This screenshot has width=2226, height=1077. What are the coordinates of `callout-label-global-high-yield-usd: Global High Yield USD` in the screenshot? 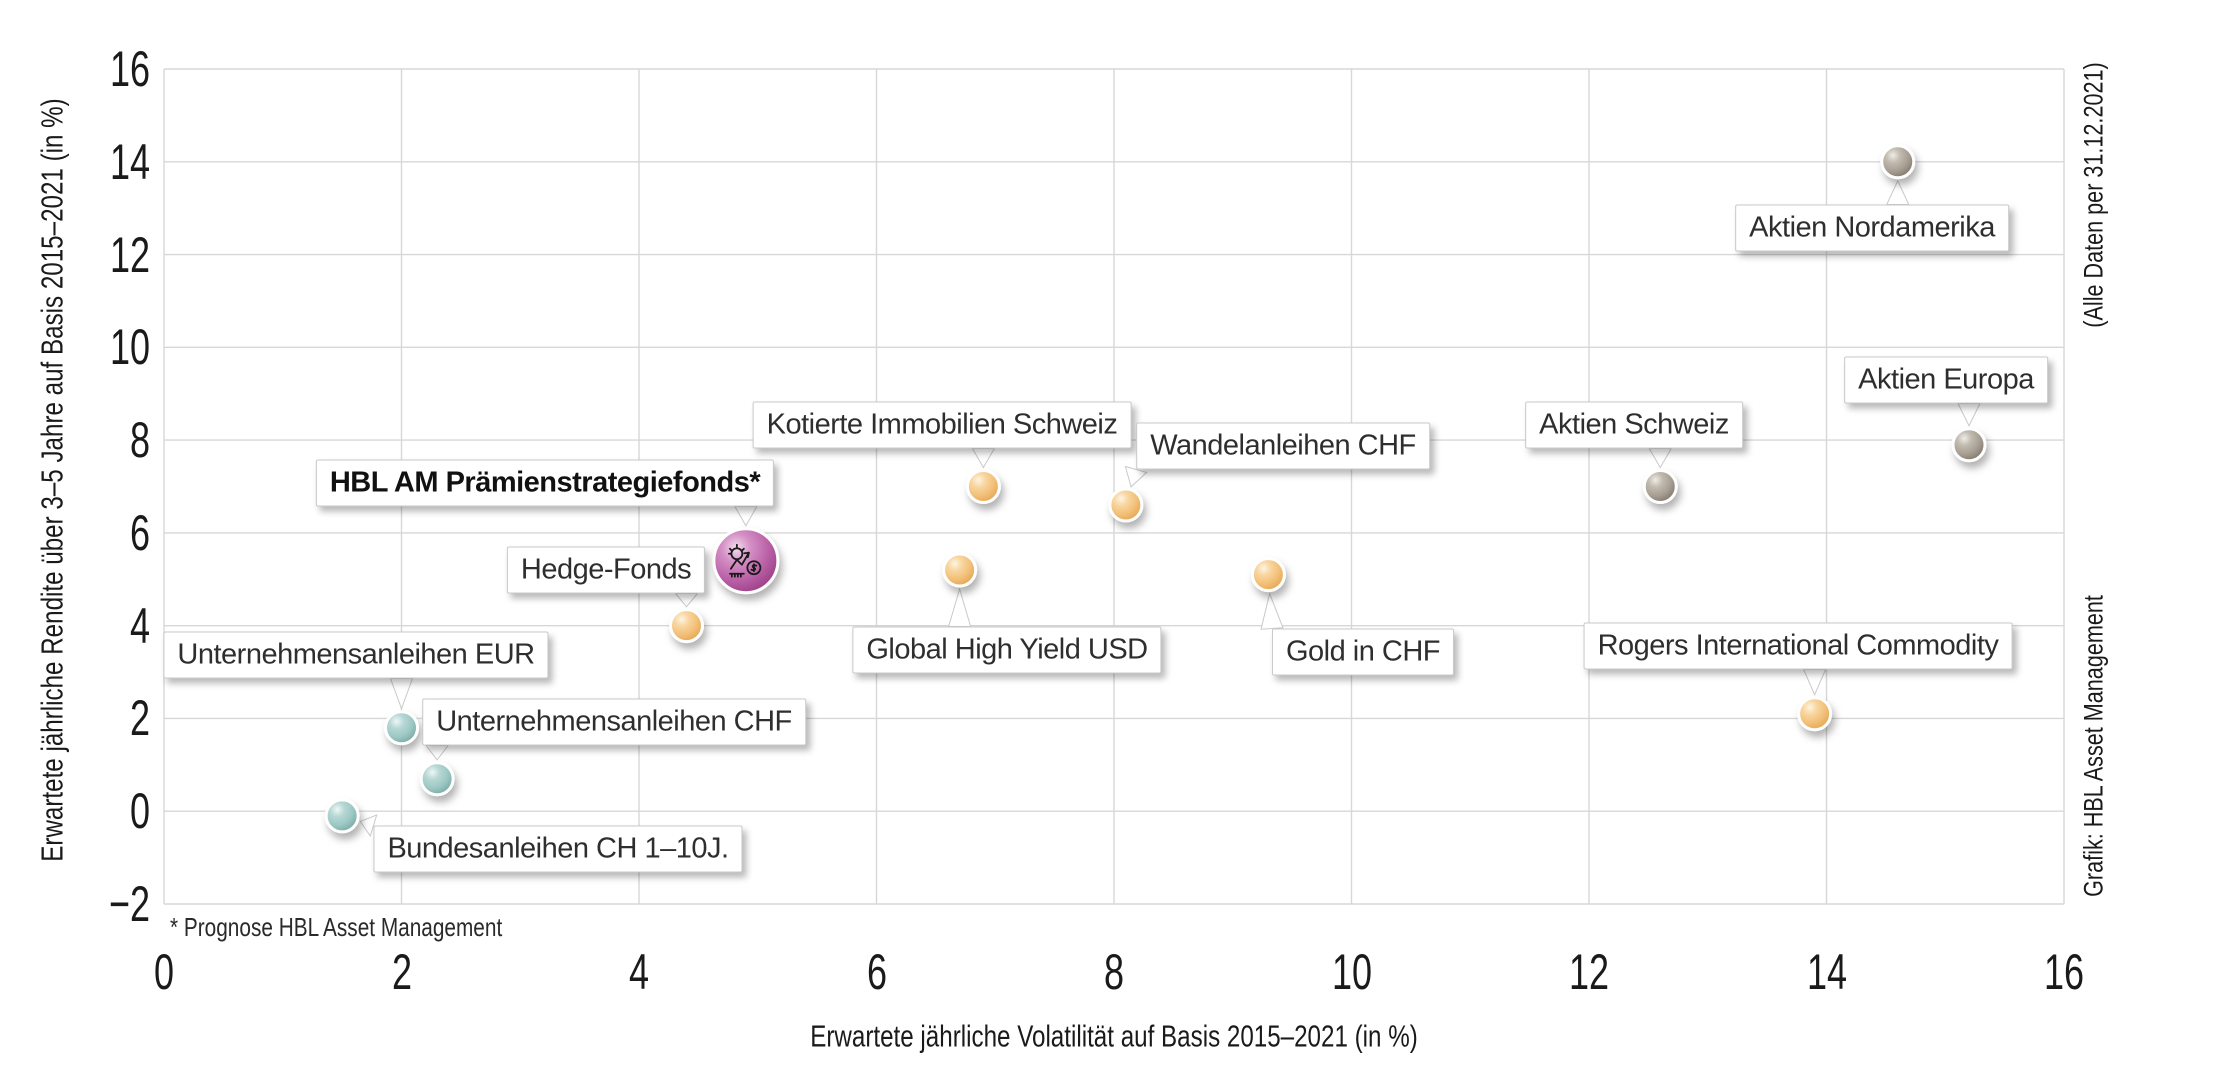 It's located at (1007, 650).